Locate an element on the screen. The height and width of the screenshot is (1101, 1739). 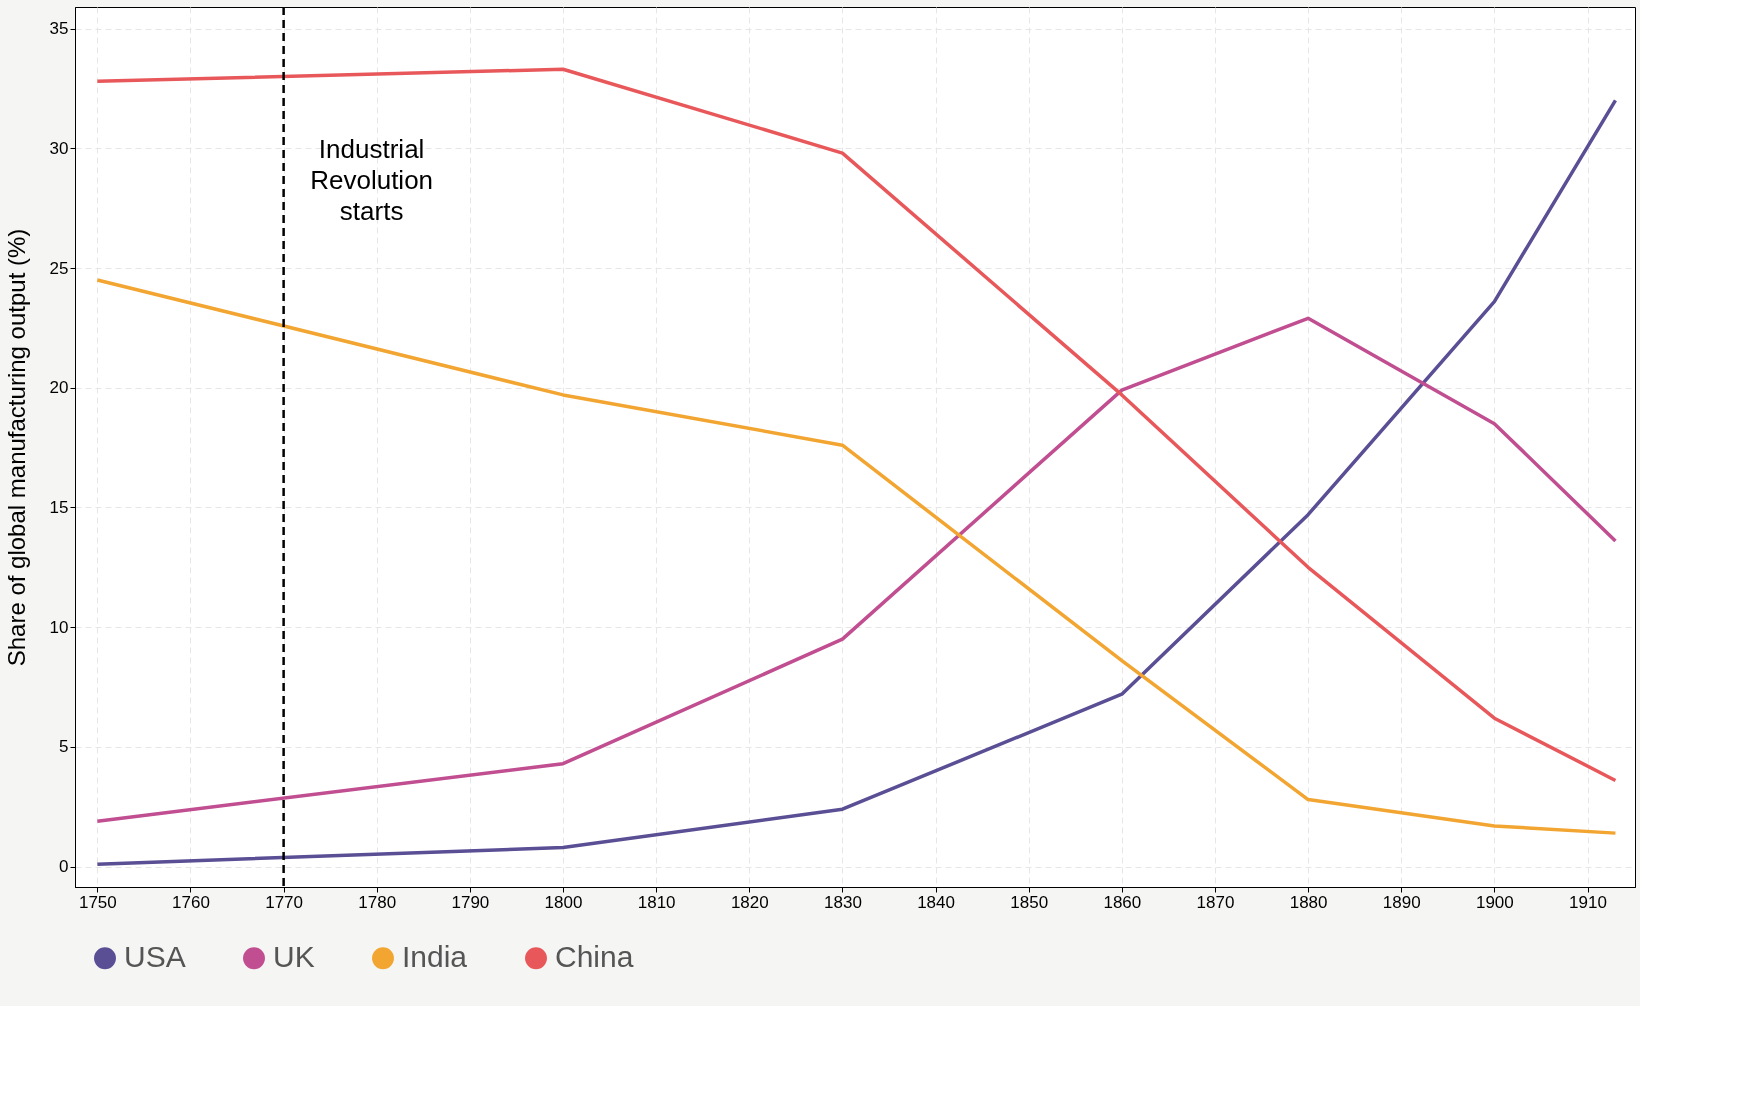
y-tick-label: 15 is located at coordinates (59, 507).